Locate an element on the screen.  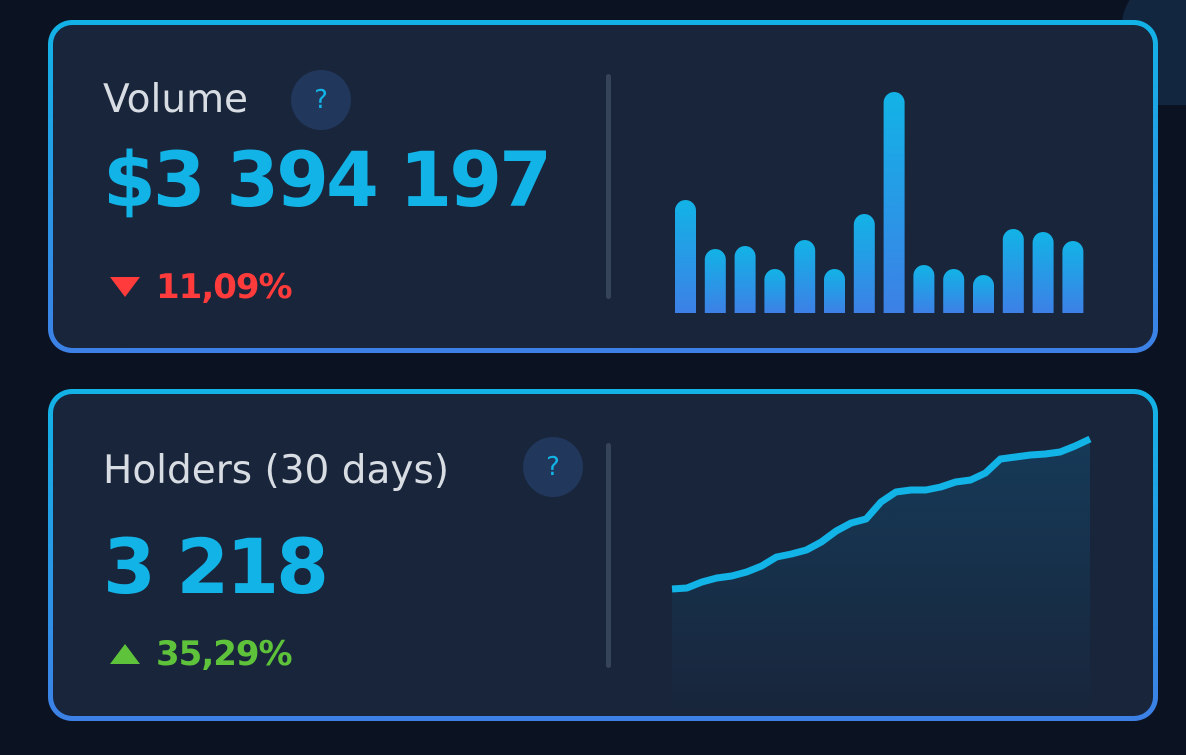
holders-line-chart is located at coordinates (881, 574).